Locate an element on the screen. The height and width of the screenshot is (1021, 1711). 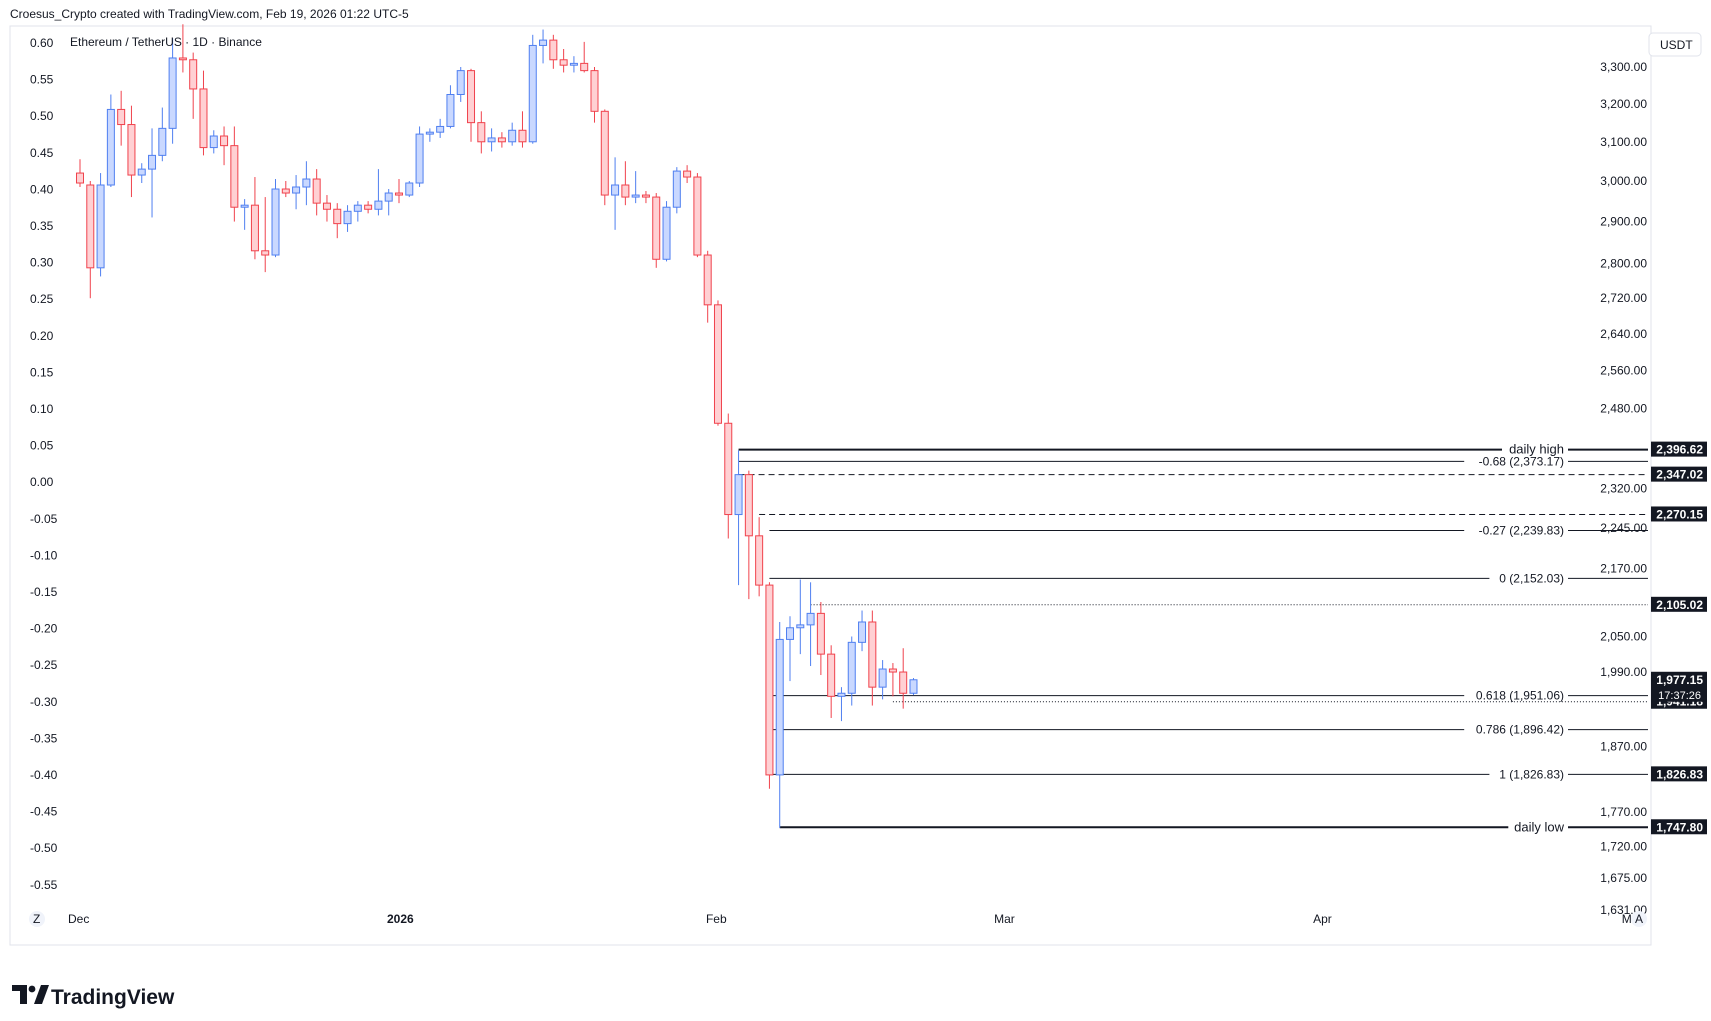
tradingview-logo: TradingView is located at coordinates (93, 997).